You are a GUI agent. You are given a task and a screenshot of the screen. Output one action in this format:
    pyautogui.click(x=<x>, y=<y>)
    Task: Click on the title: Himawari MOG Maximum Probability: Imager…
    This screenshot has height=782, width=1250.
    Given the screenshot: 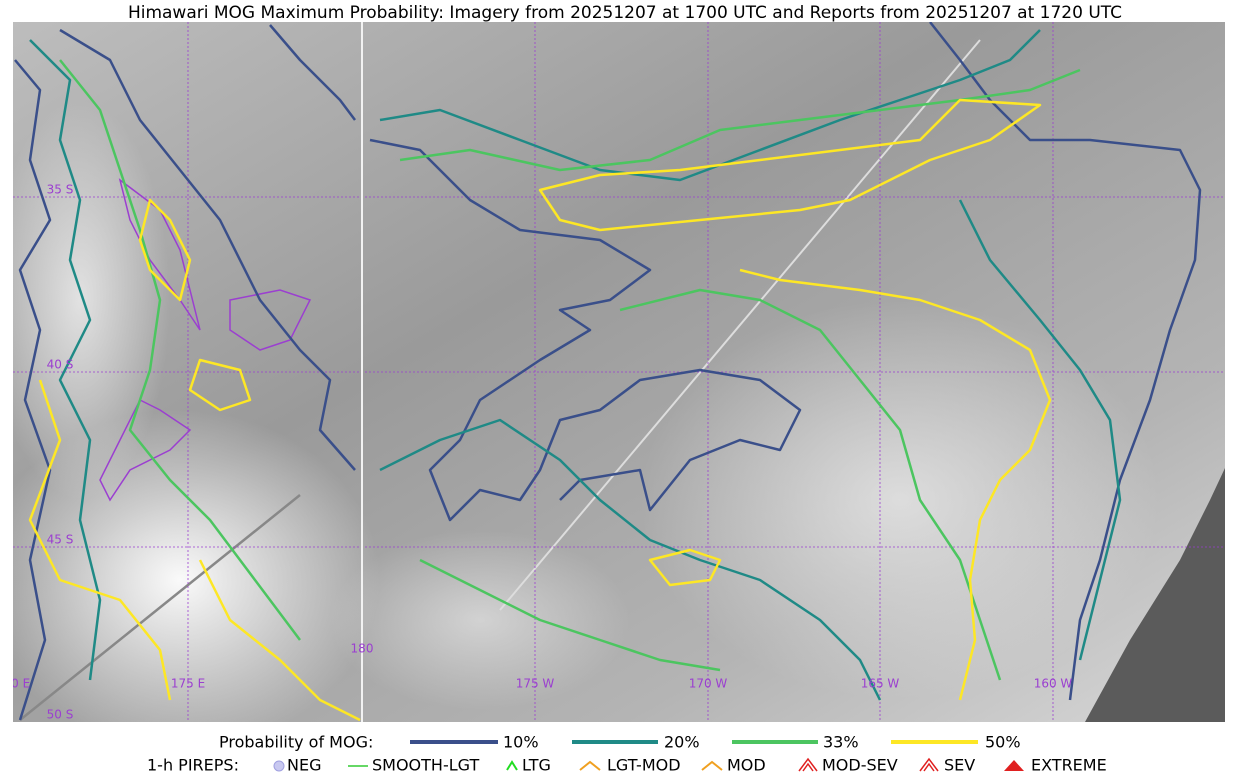 What is the action you would take?
    pyautogui.click(x=625, y=13)
    